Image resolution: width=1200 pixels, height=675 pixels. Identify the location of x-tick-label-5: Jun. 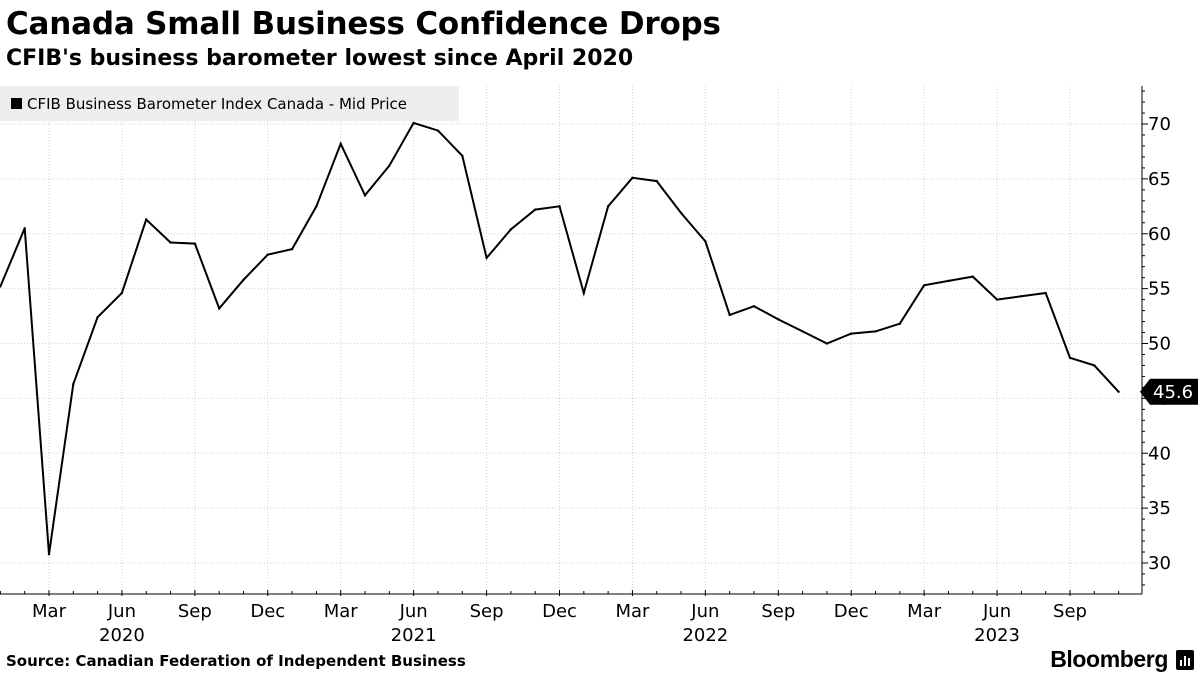
(413, 611).